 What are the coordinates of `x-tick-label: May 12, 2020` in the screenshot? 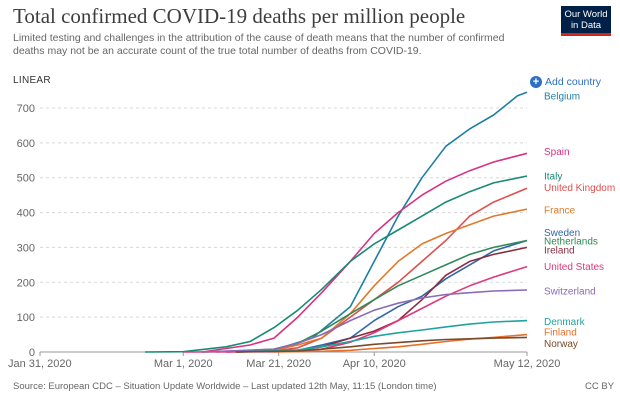 It's located at (527, 364).